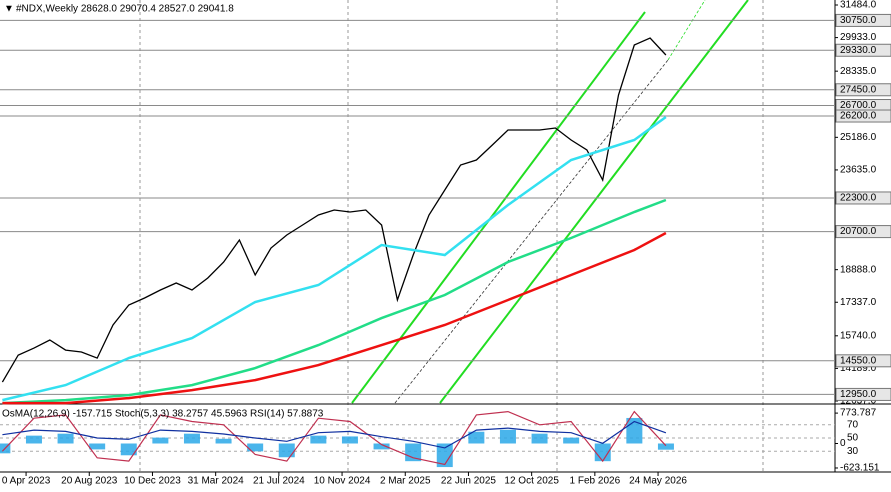 The width and height of the screenshot is (891, 492). I want to click on level-label: 26700.0, so click(858, 105).